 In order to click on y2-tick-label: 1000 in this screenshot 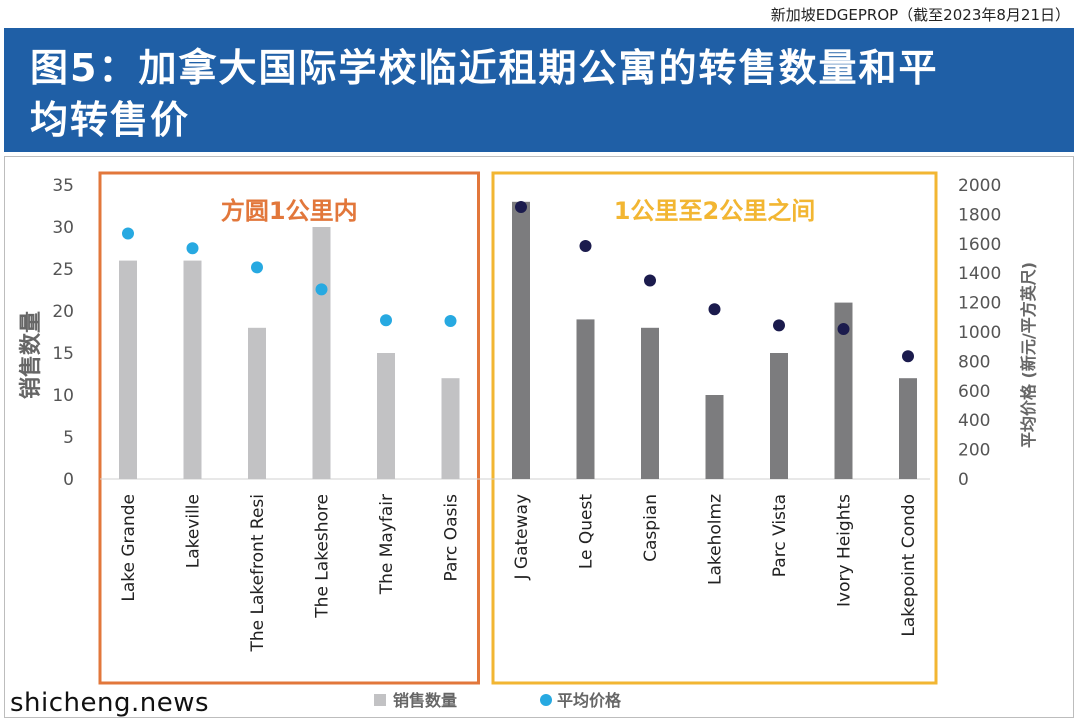, I will do `click(979, 333)`.